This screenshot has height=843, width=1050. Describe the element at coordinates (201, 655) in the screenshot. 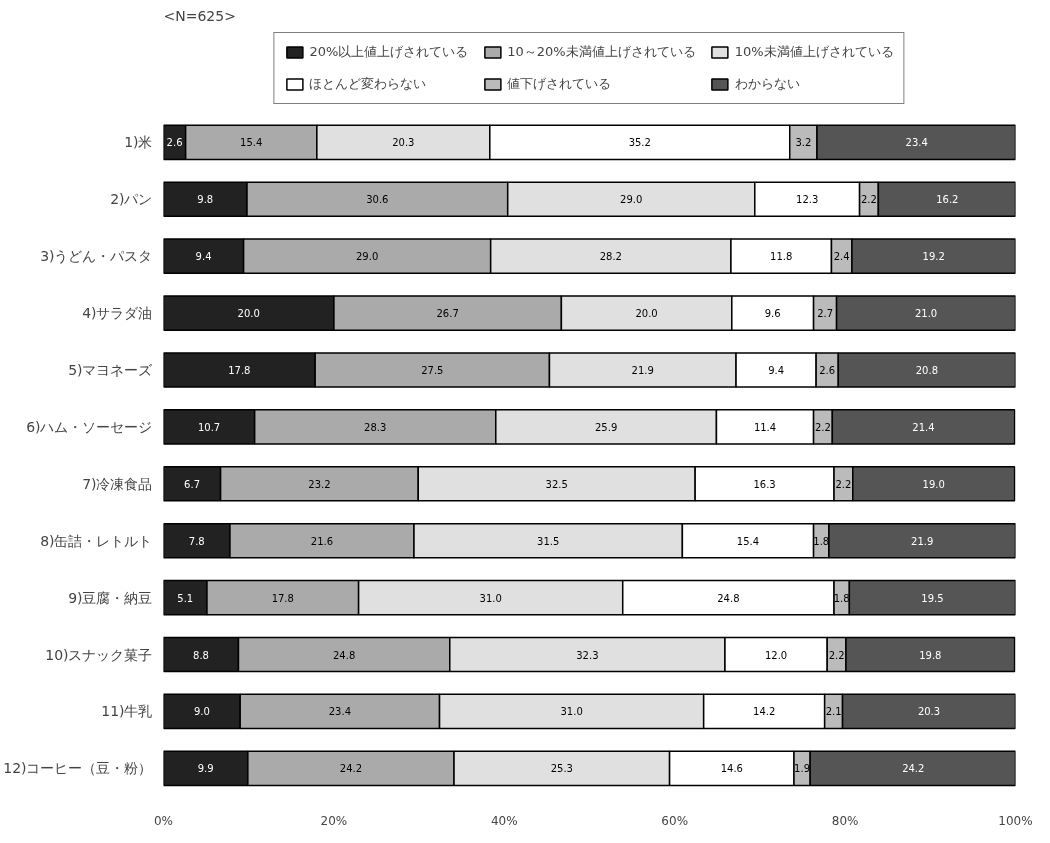

I see `data-label: 8.8` at that location.